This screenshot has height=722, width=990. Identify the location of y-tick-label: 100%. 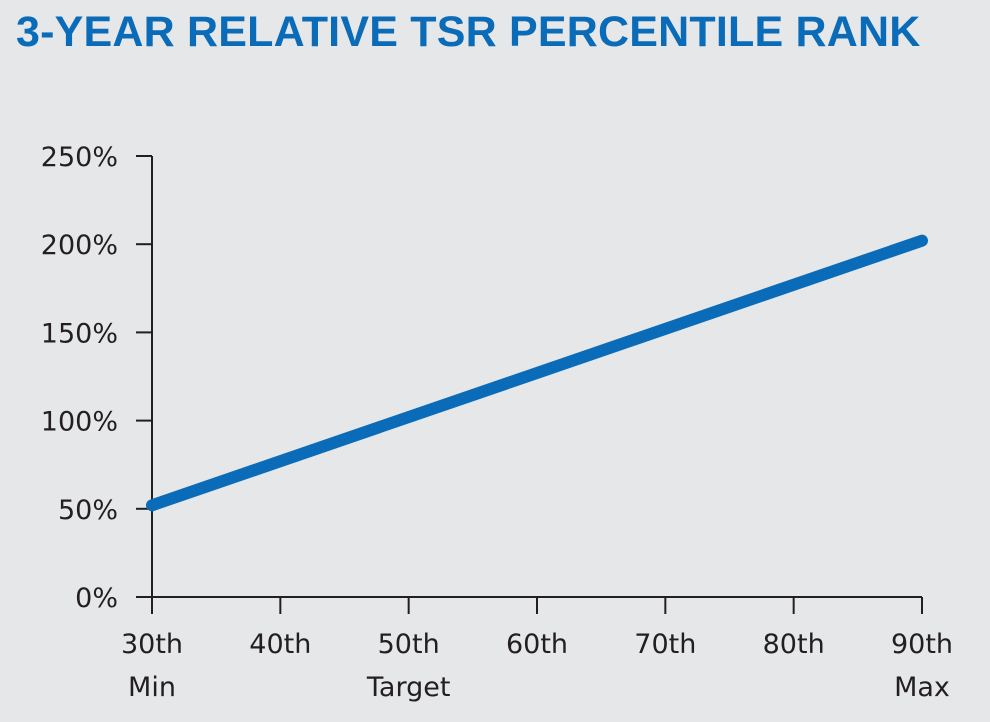
(79, 422).